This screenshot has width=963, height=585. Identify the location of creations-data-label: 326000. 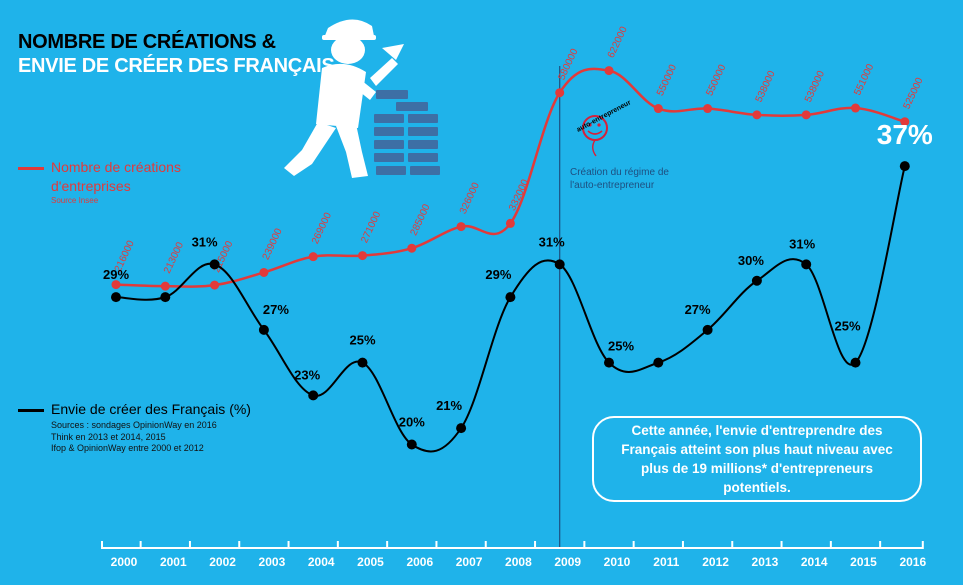
(470, 198).